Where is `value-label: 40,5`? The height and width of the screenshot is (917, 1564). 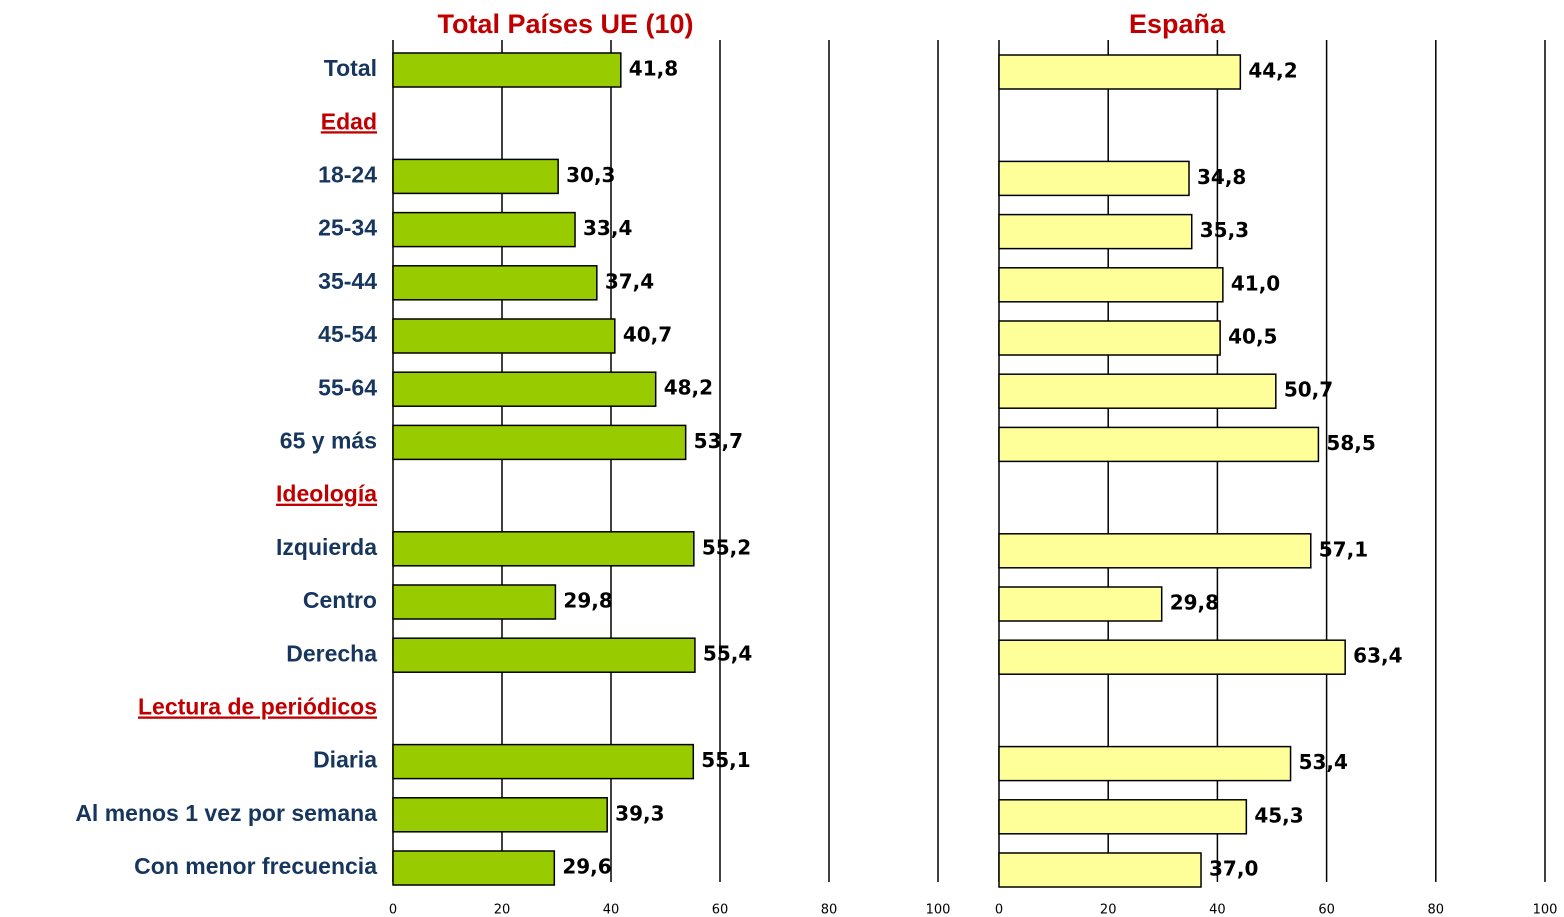 value-label: 40,5 is located at coordinates (1252, 337).